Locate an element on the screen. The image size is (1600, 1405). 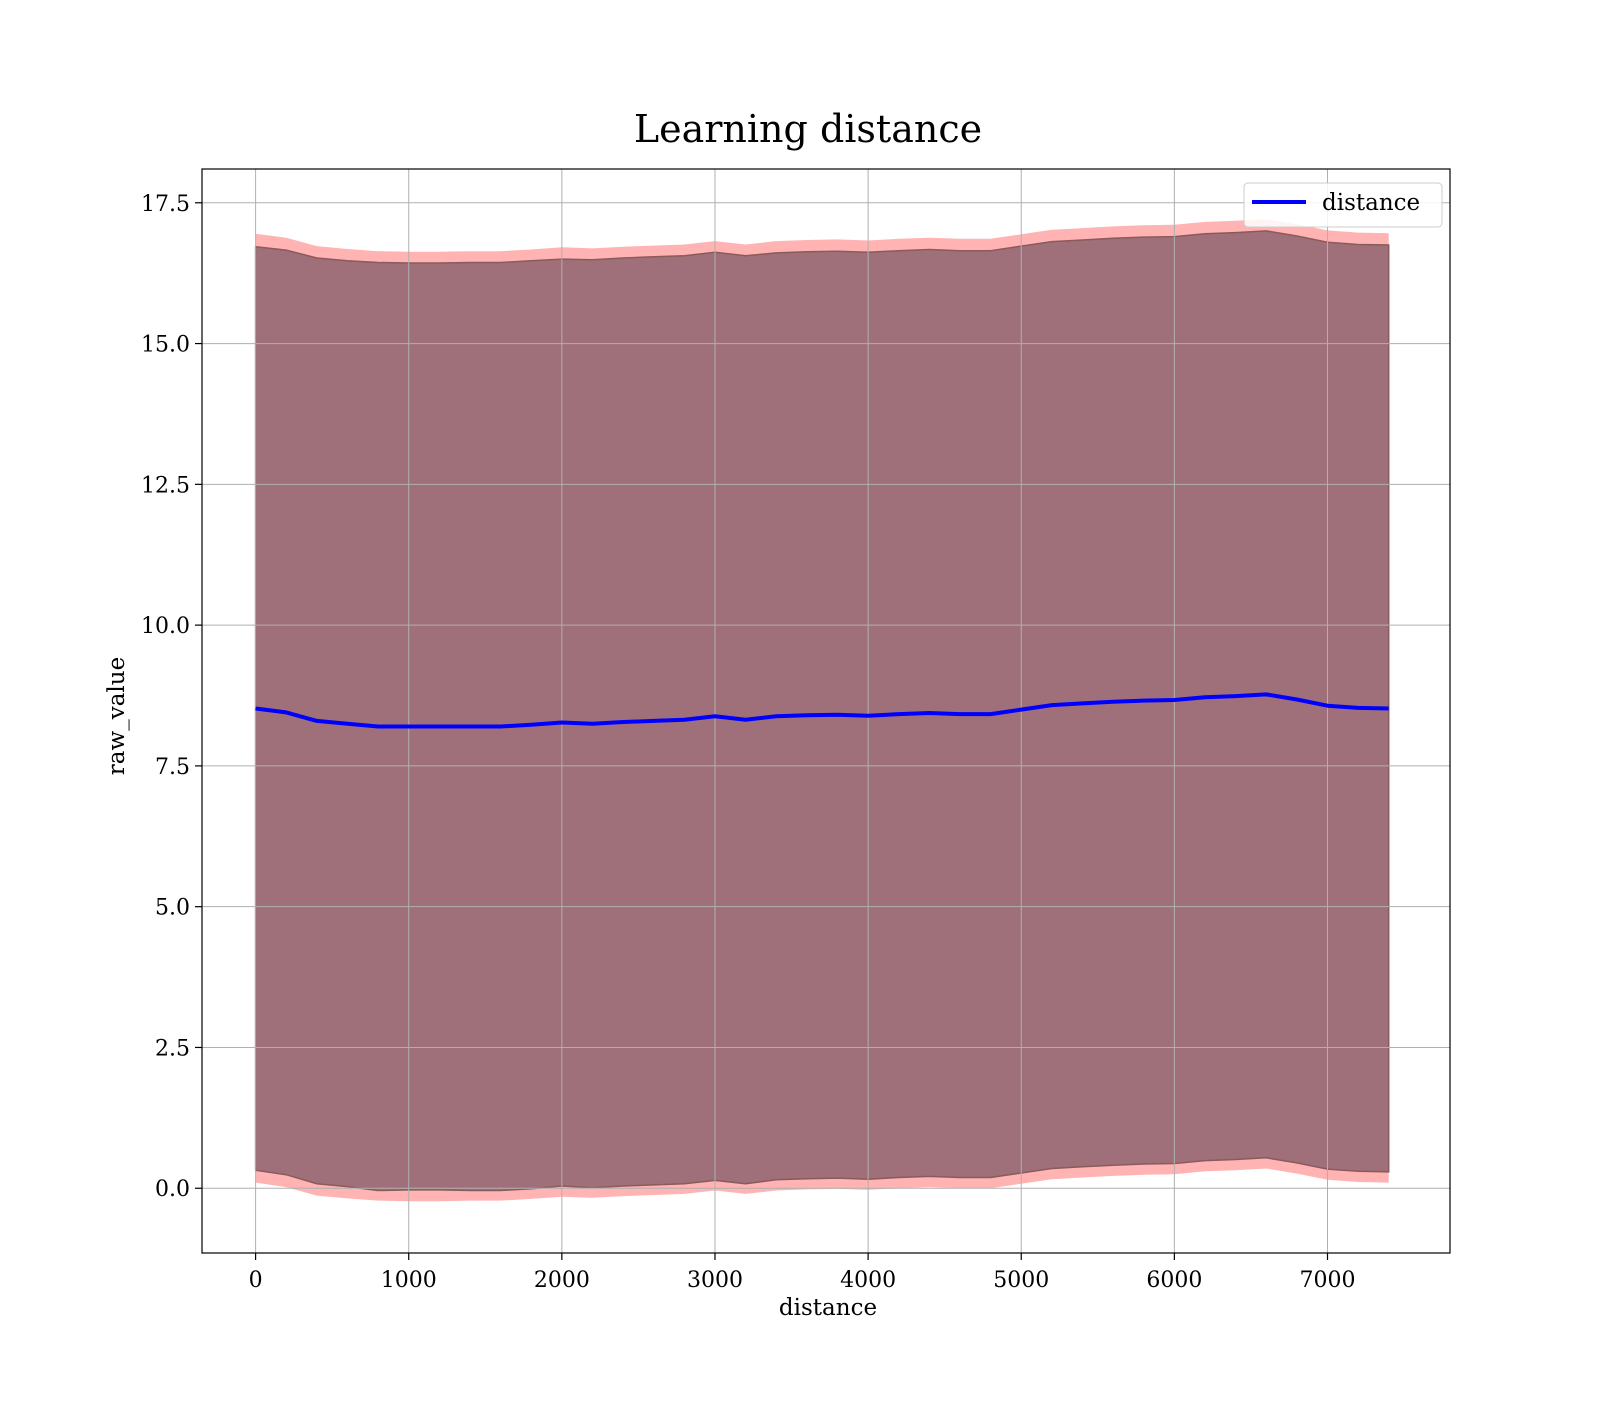
y-tick-label: 7.5 is located at coordinates (172, 767).